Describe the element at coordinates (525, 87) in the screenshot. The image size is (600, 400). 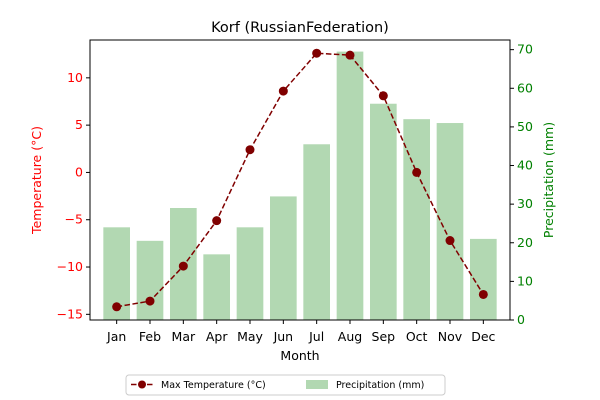
I see `right-tick-label: 60` at that location.